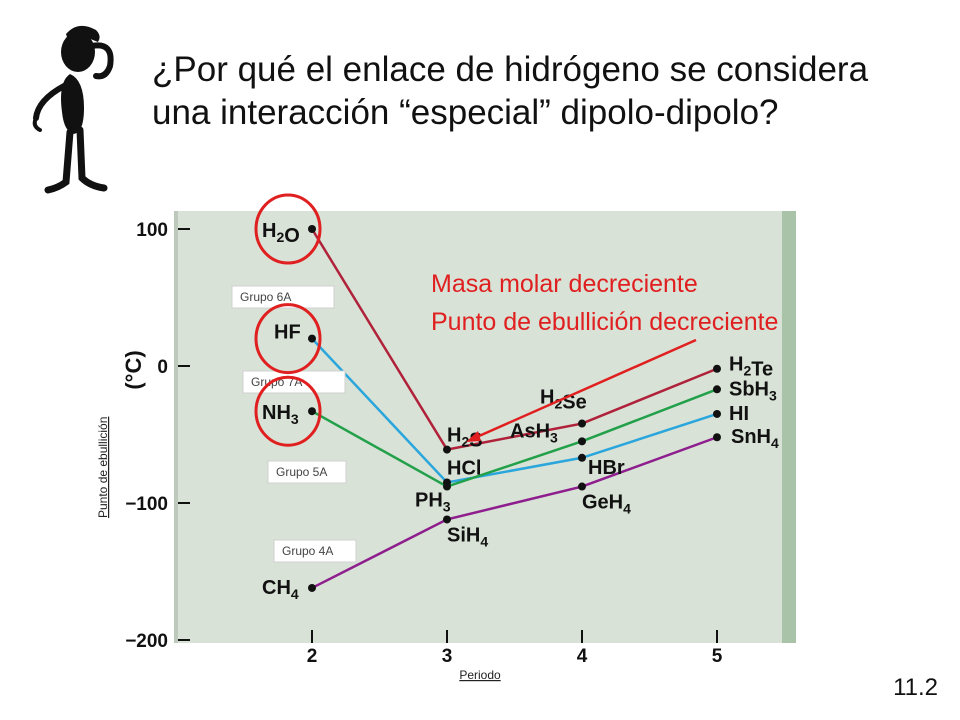 This screenshot has width=960, height=720. What do you see at coordinates (582, 656) in the screenshot?
I see `x-tick-label: 4` at bounding box center [582, 656].